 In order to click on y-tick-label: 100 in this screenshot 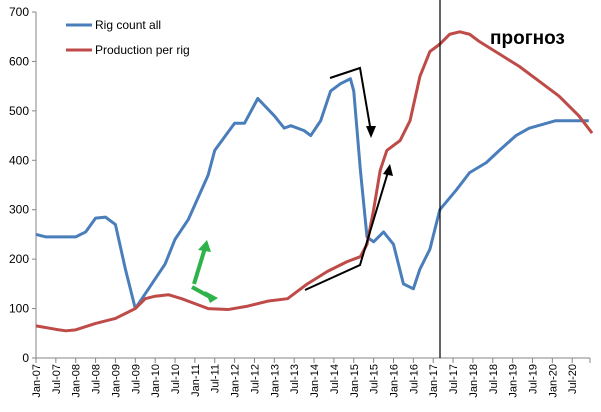, I will do `click(19, 309)`.